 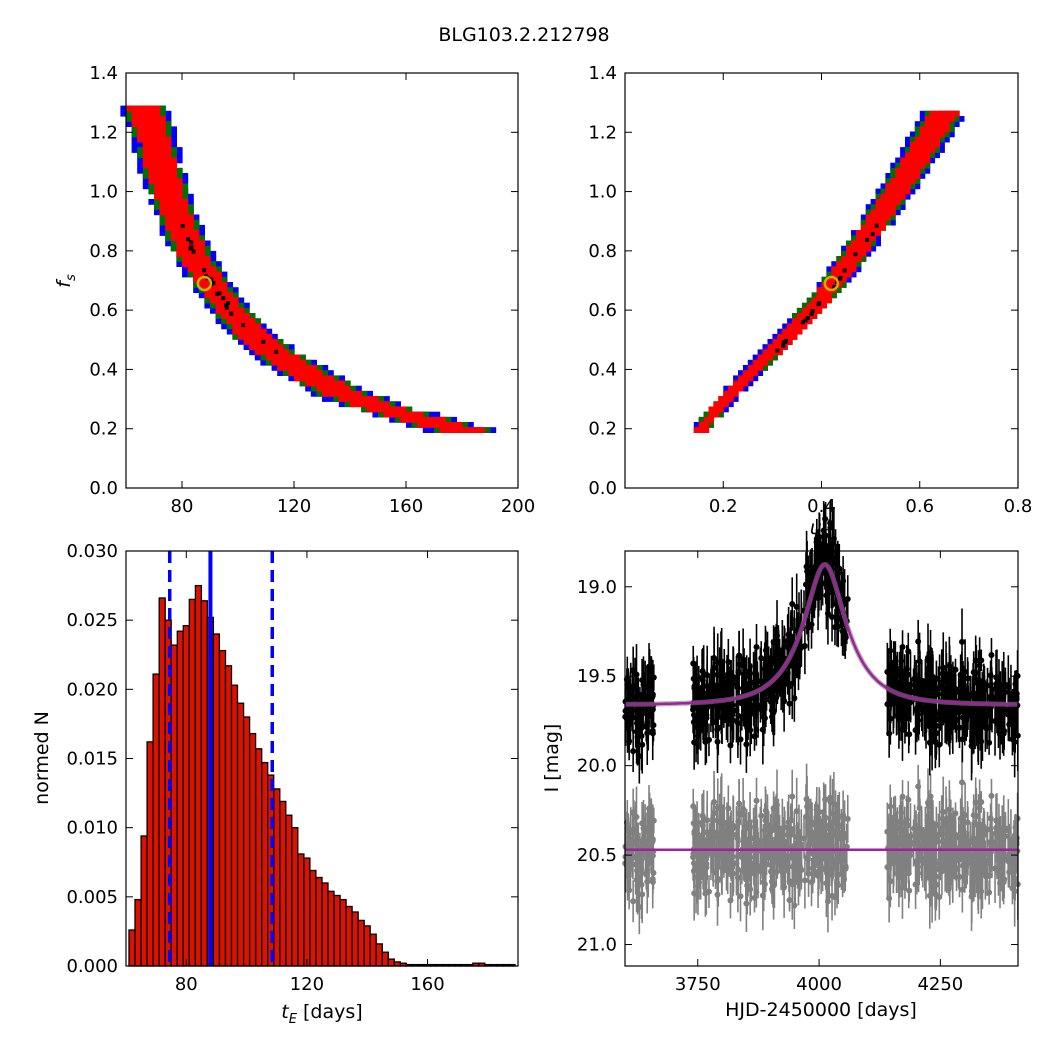 What do you see at coordinates (1018, 506) in the screenshot?
I see `x-tick-label: 0.8` at bounding box center [1018, 506].